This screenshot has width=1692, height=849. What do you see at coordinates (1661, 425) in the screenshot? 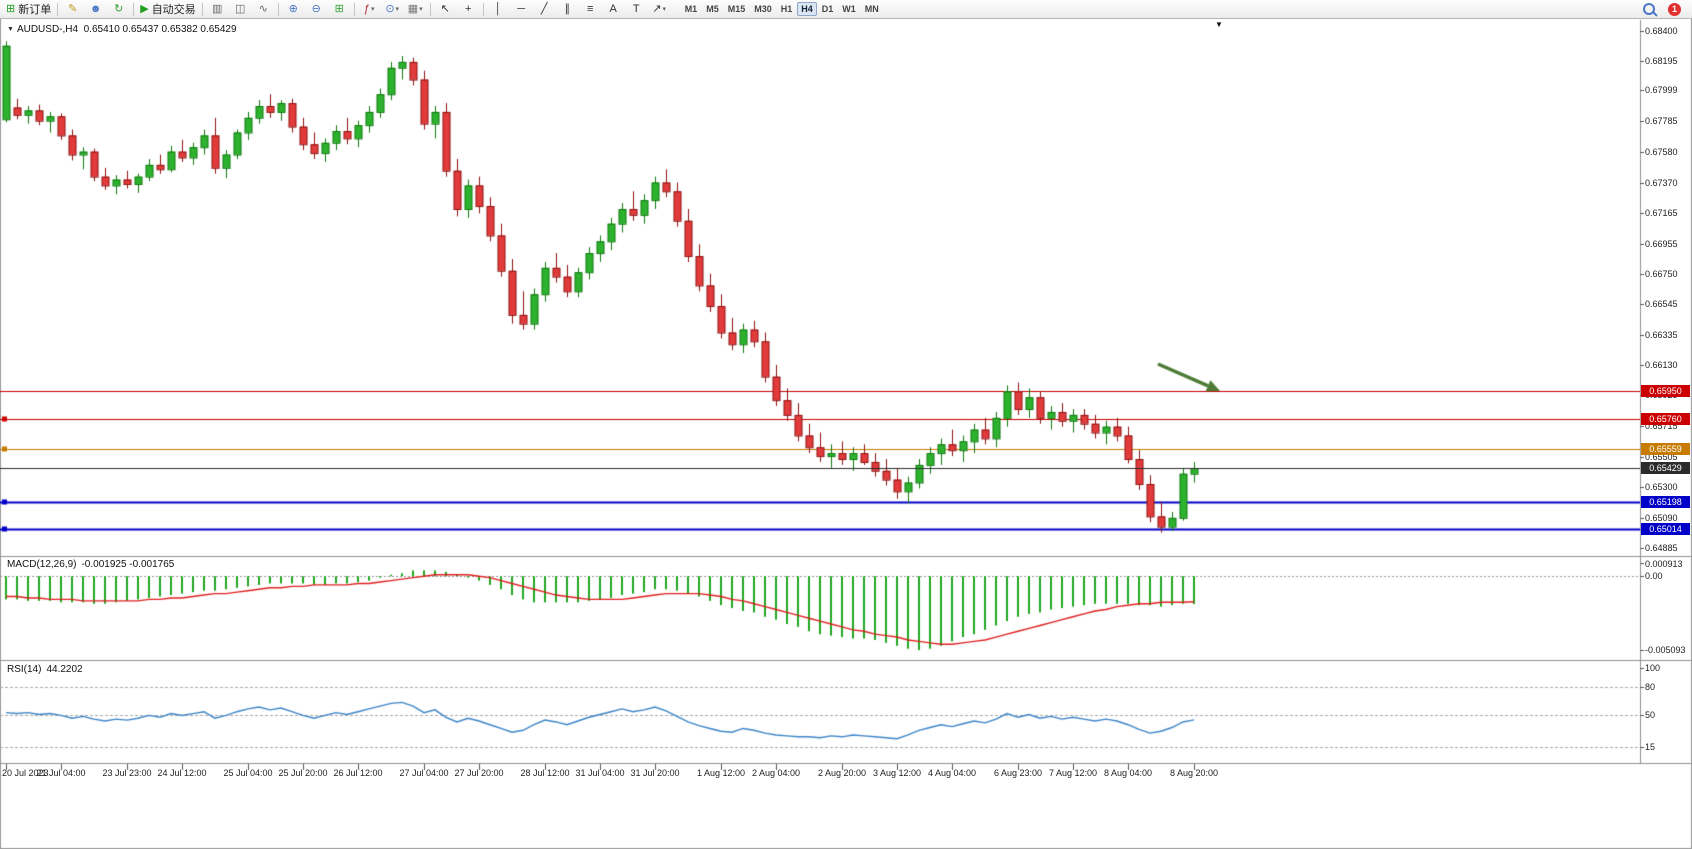
I see `price-axis-label: 0.65715` at bounding box center [1661, 425].